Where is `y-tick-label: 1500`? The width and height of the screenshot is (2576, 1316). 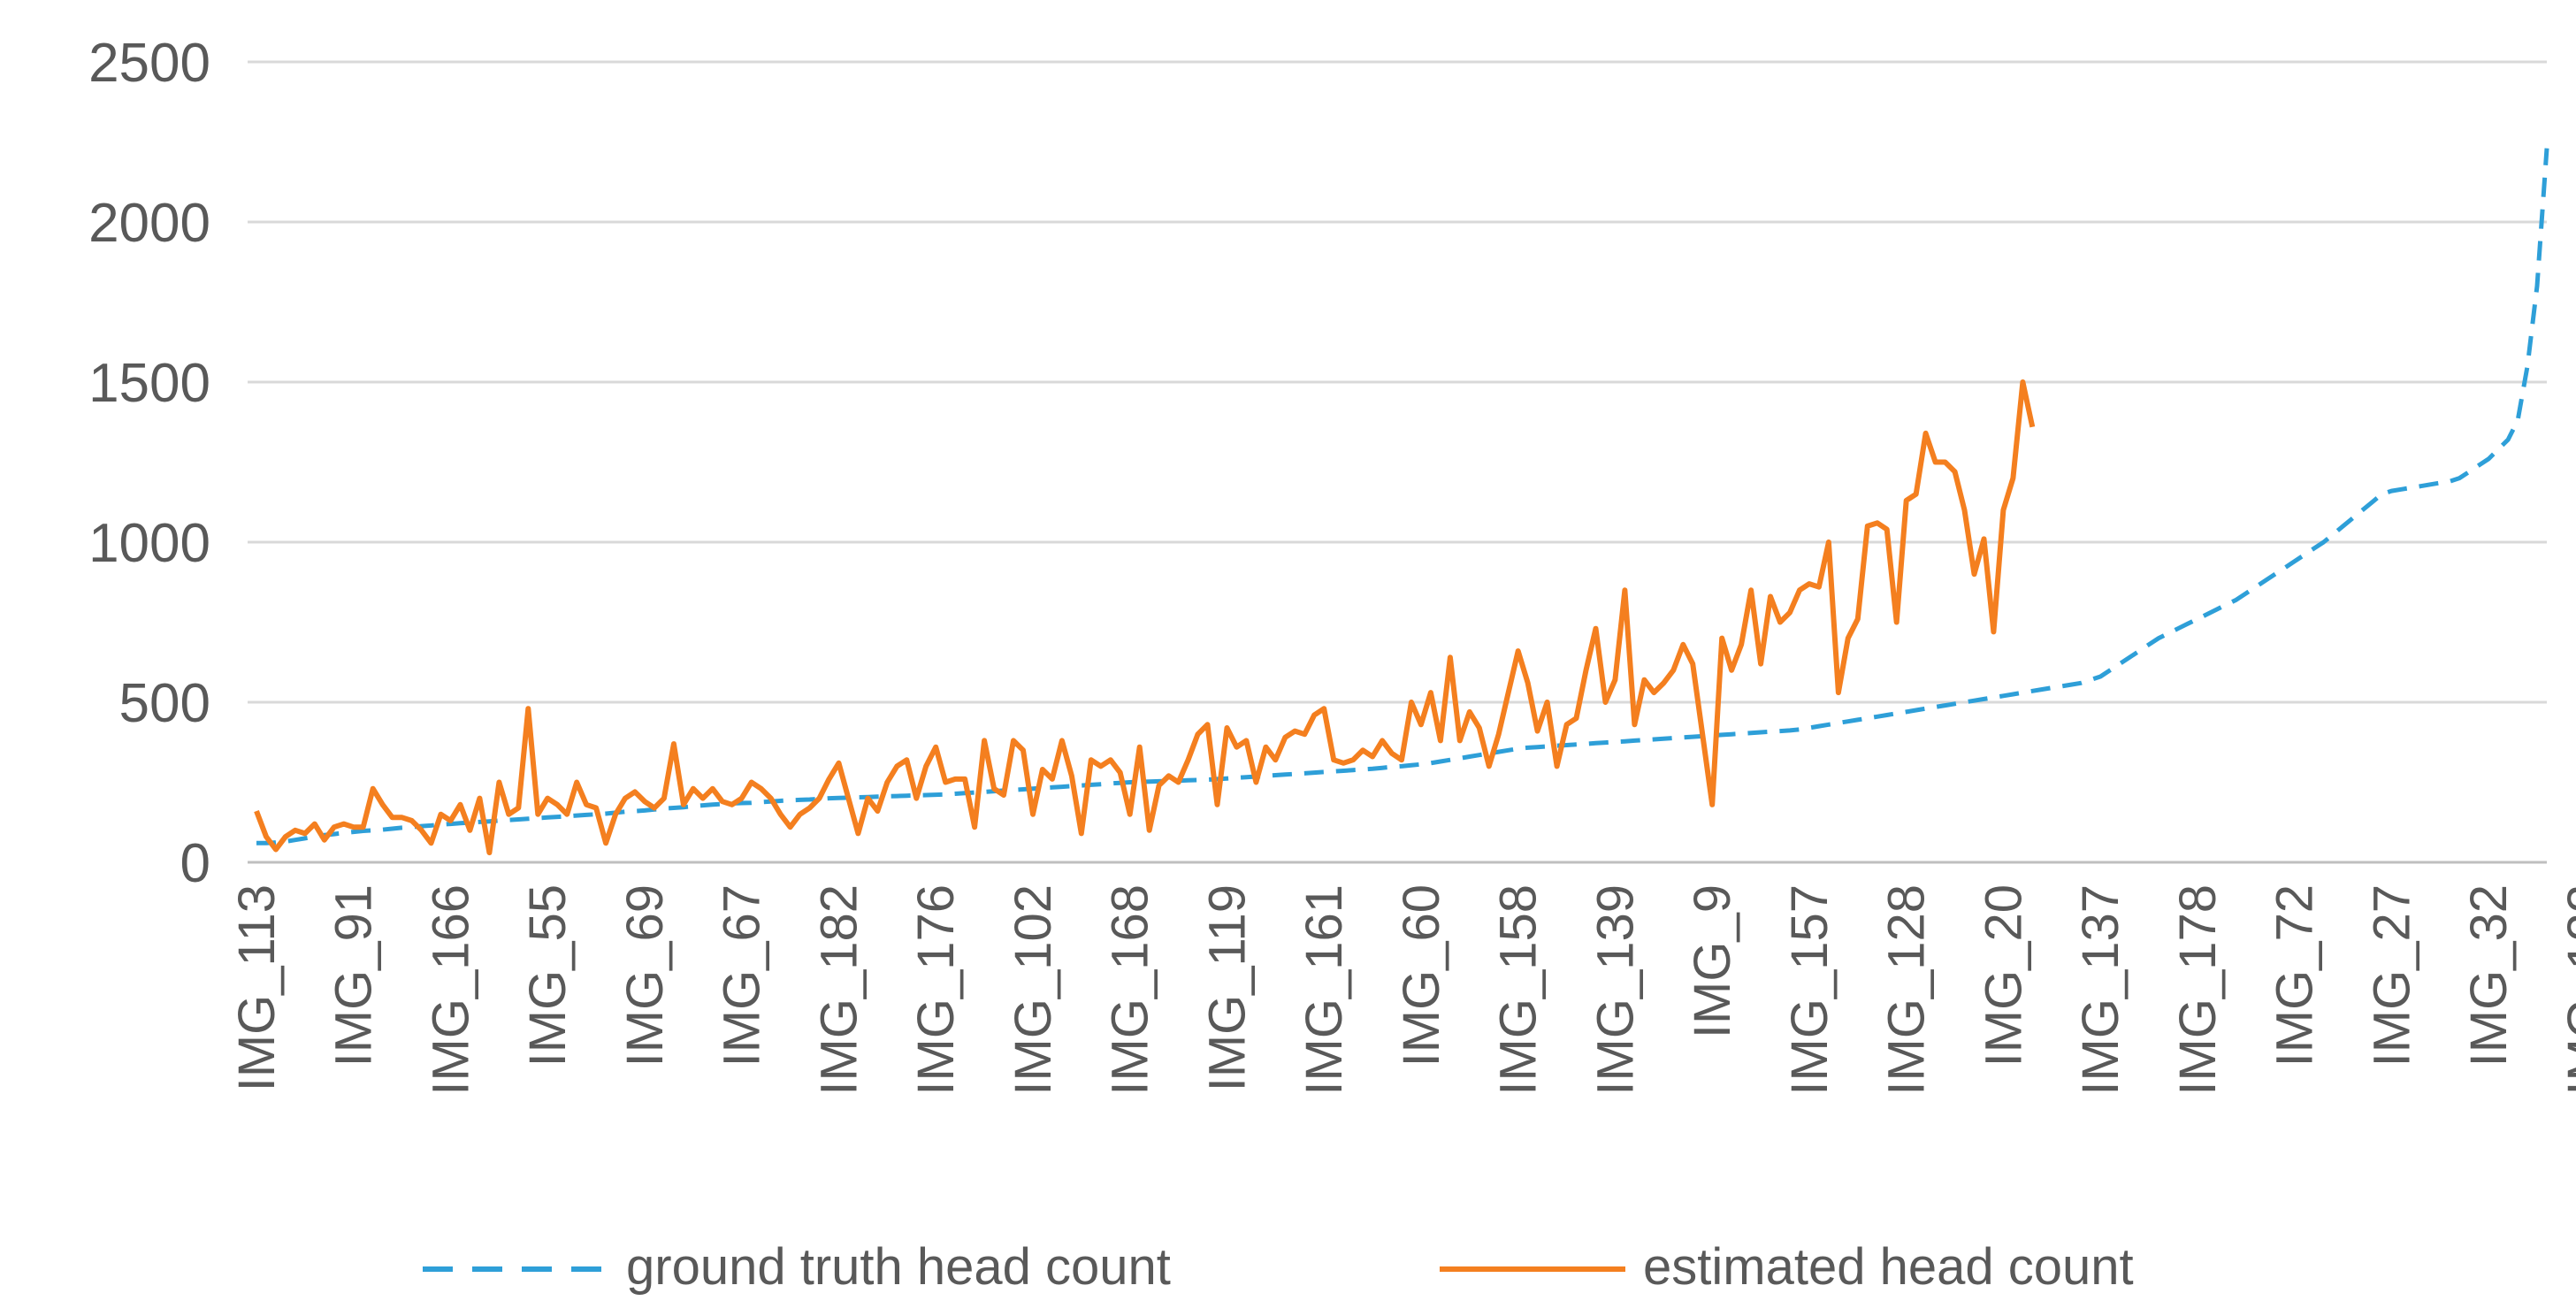
y-tick-label: 1500 is located at coordinates (149, 383).